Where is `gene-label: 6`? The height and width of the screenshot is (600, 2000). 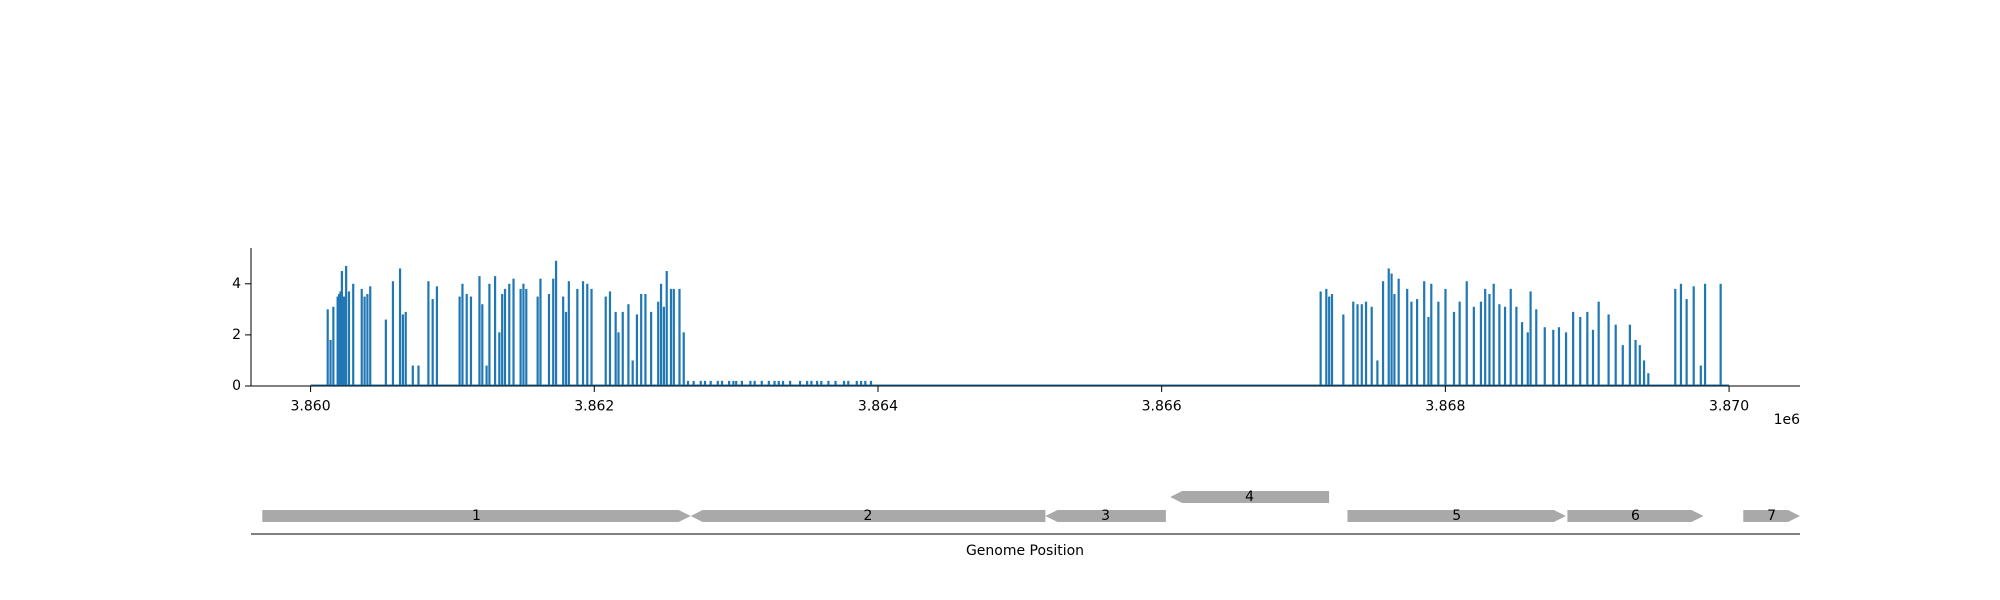 gene-label: 6 is located at coordinates (1635, 516).